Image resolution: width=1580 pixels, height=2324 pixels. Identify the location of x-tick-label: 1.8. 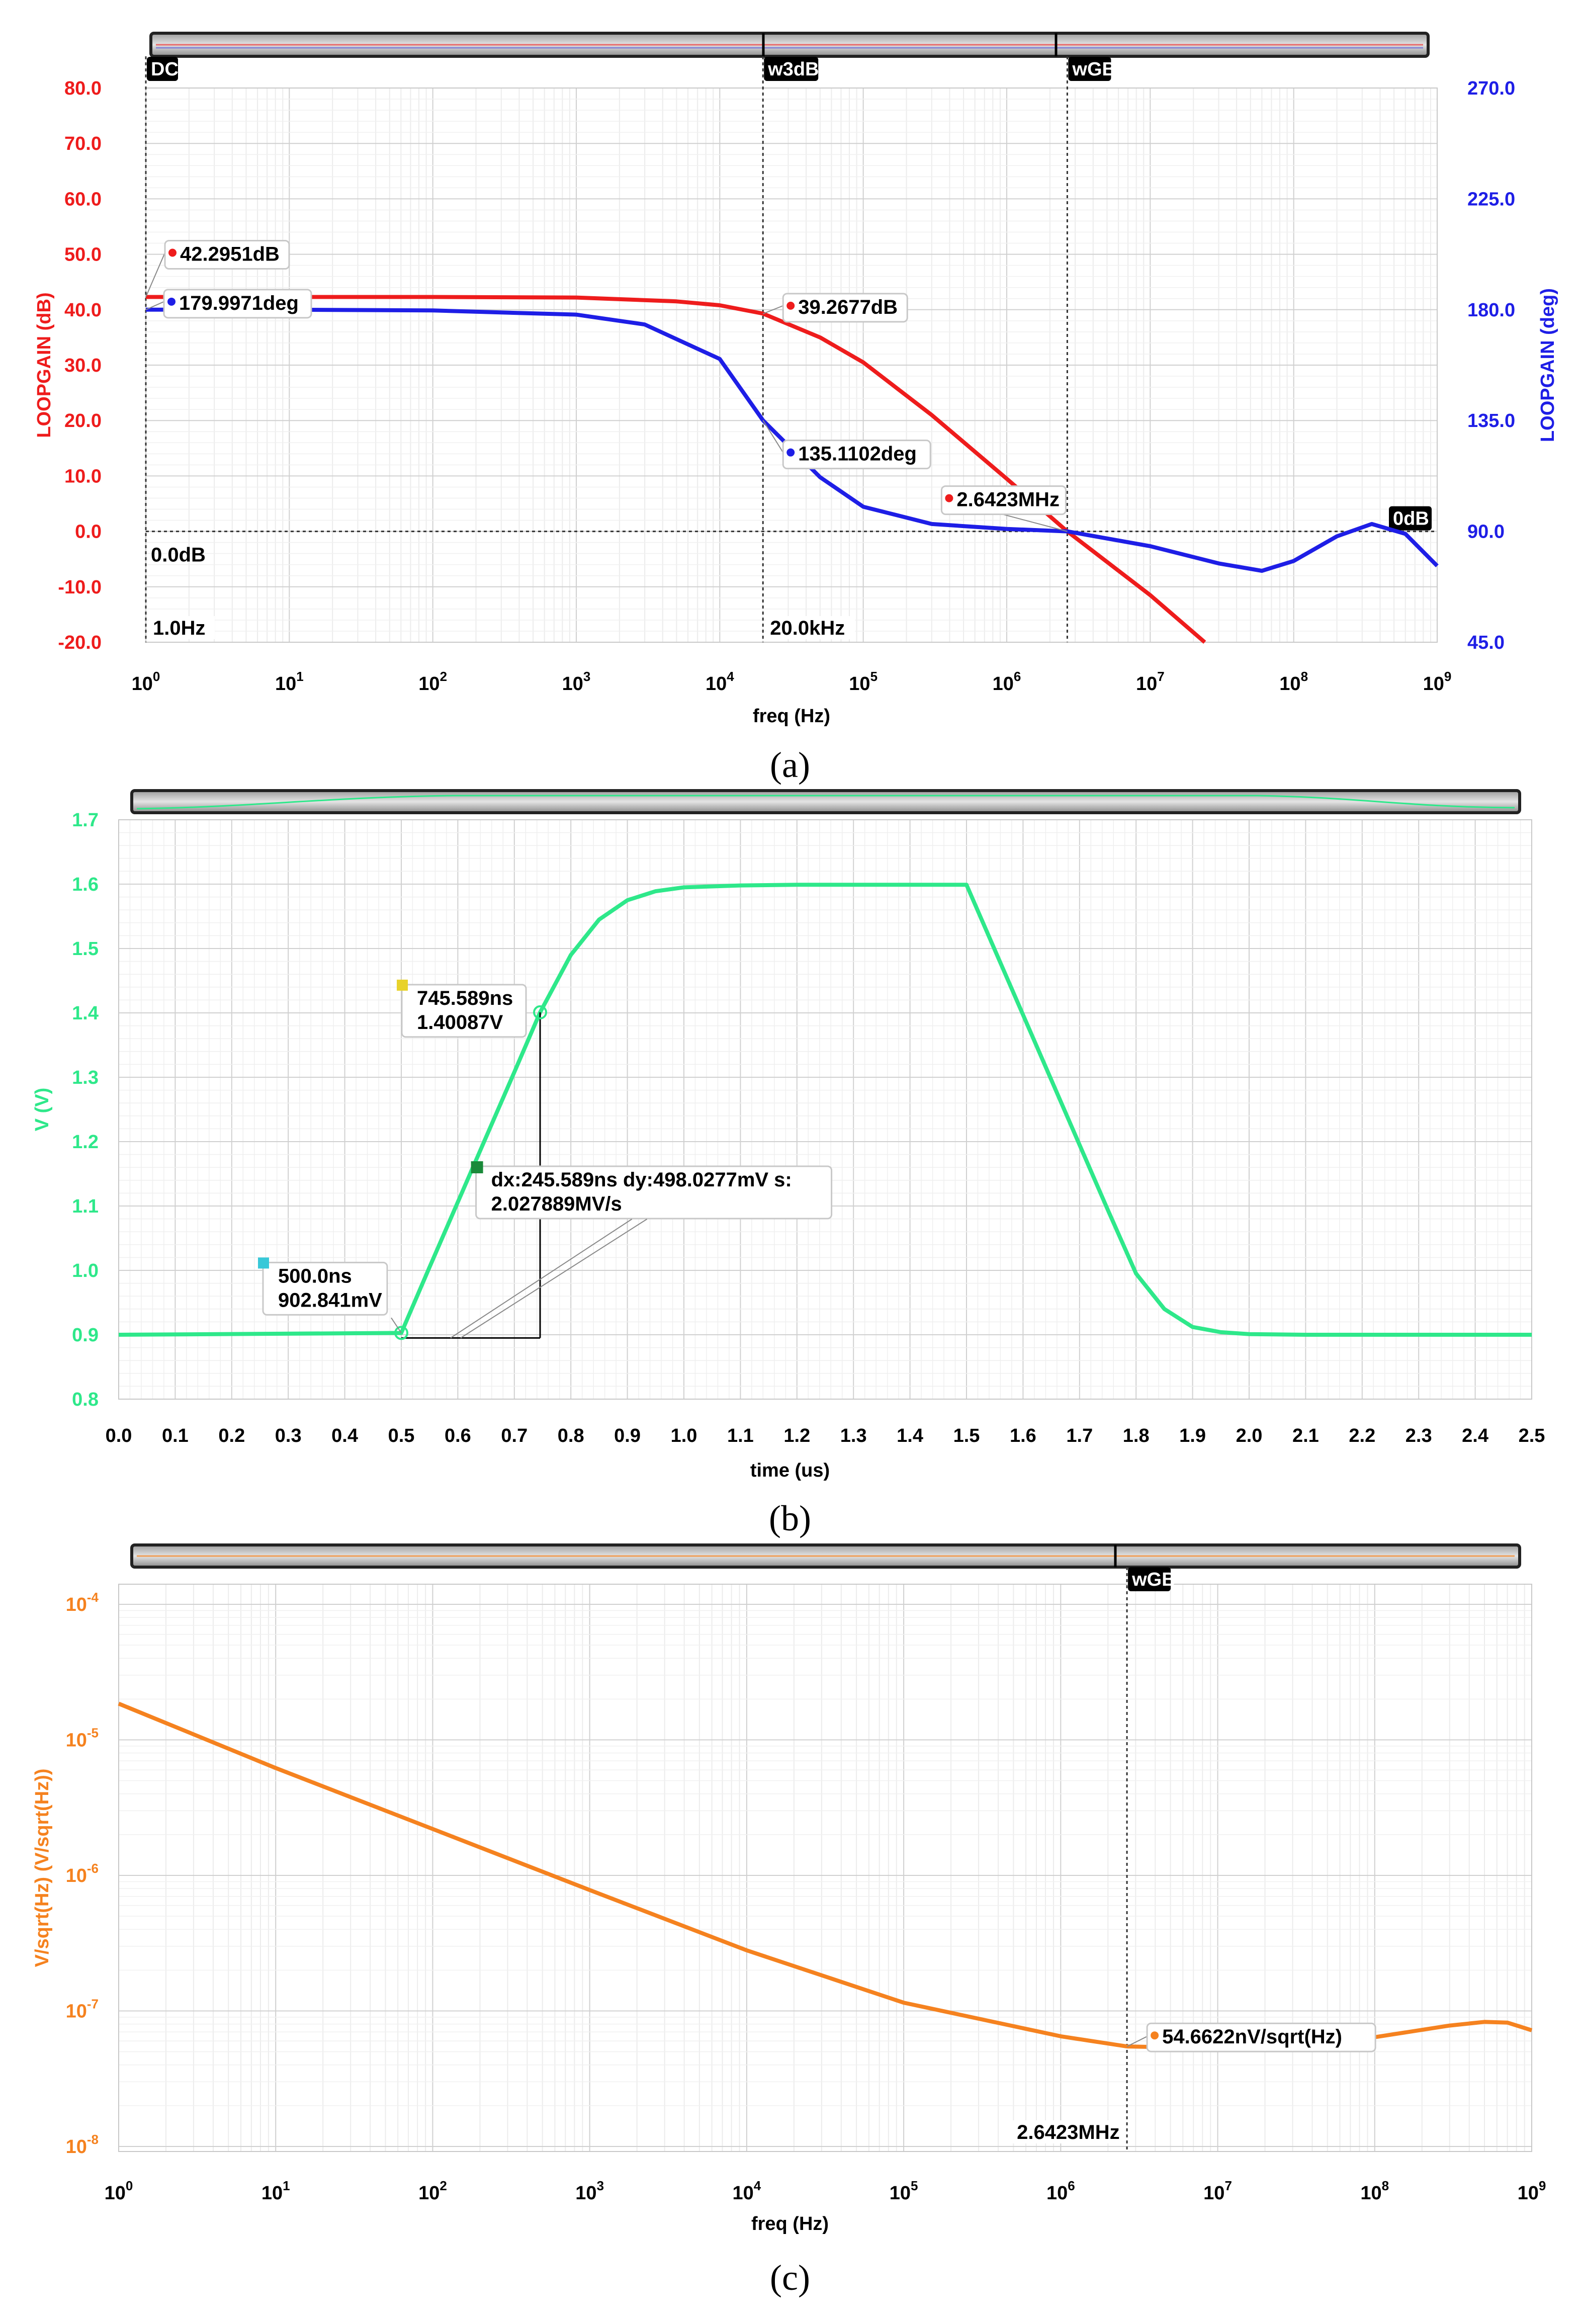
(1136, 1435).